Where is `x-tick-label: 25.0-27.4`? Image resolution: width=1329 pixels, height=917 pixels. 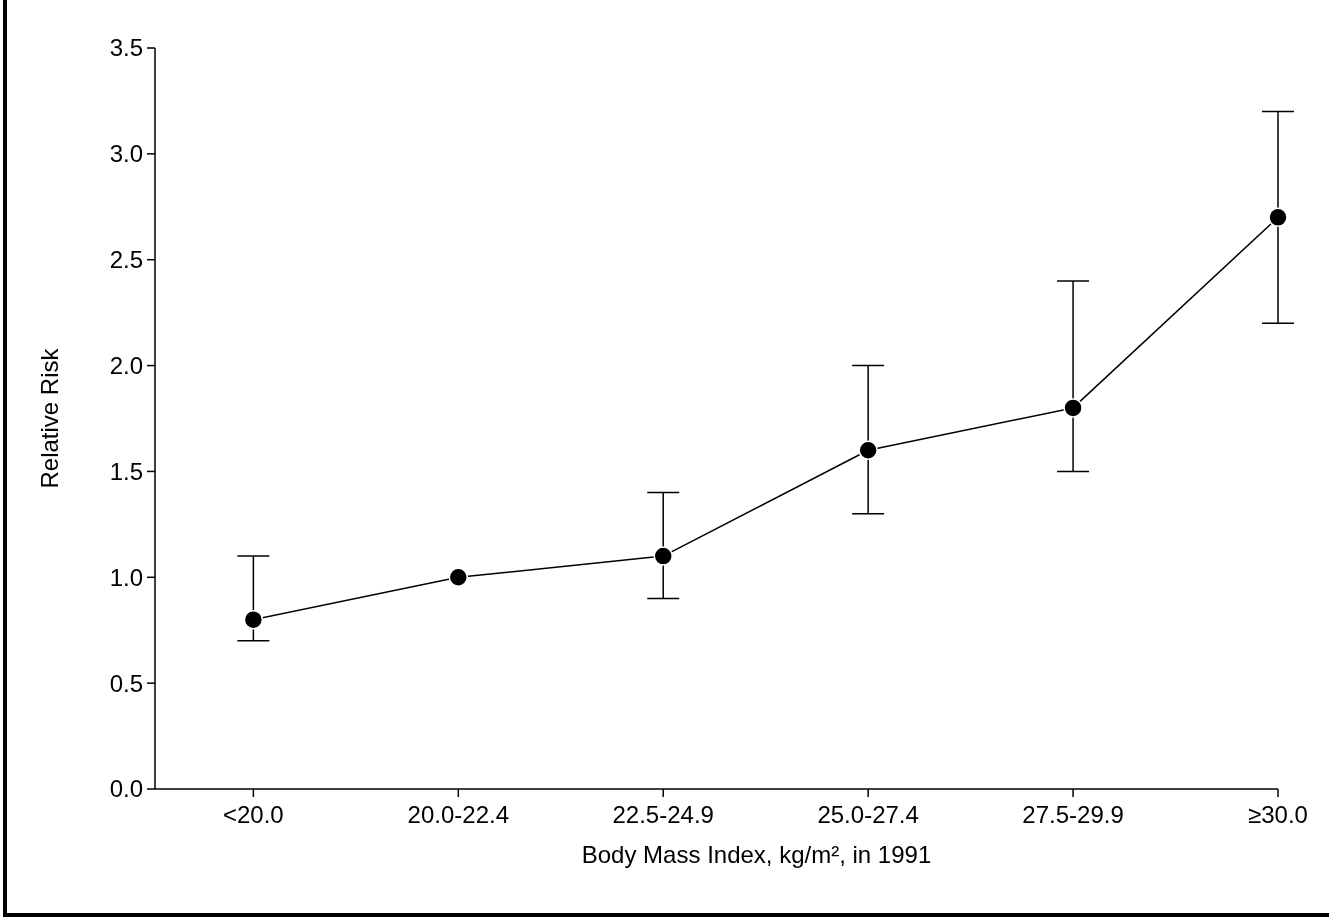 x-tick-label: 25.0-27.4 is located at coordinates (868, 814).